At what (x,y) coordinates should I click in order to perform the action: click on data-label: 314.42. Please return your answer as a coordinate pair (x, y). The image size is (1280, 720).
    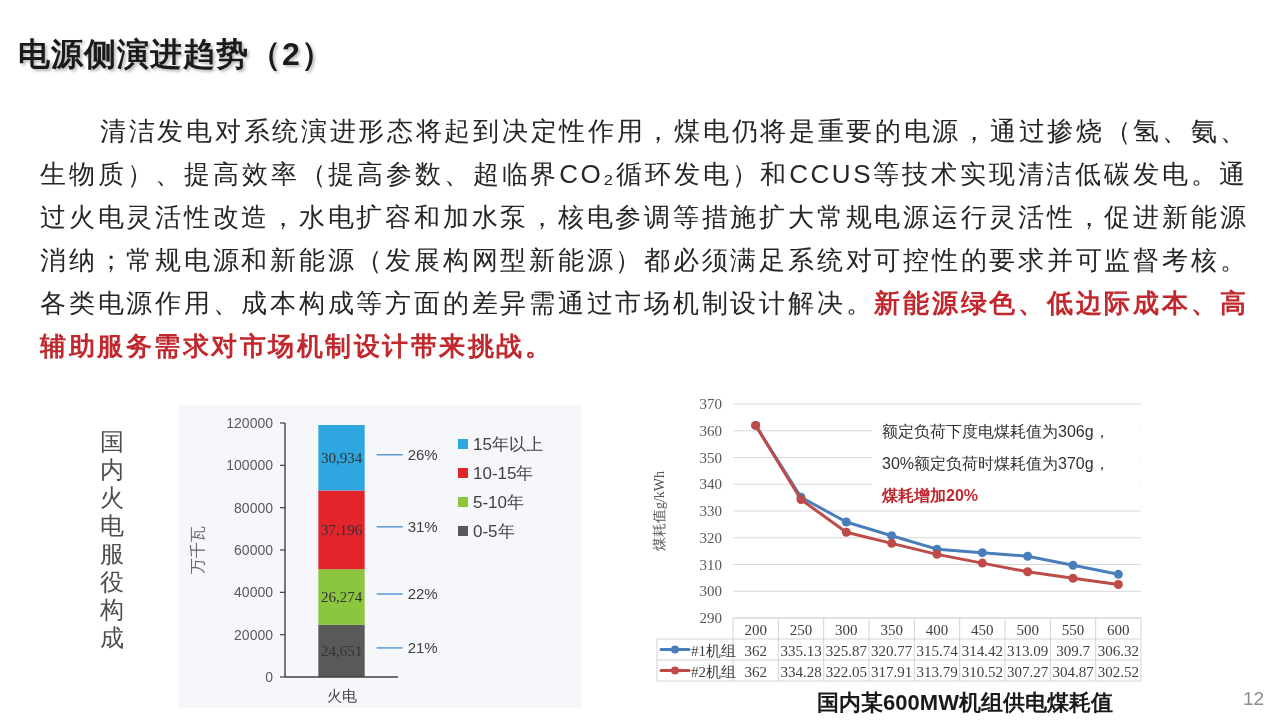
    Looking at the image, I should click on (982, 650).